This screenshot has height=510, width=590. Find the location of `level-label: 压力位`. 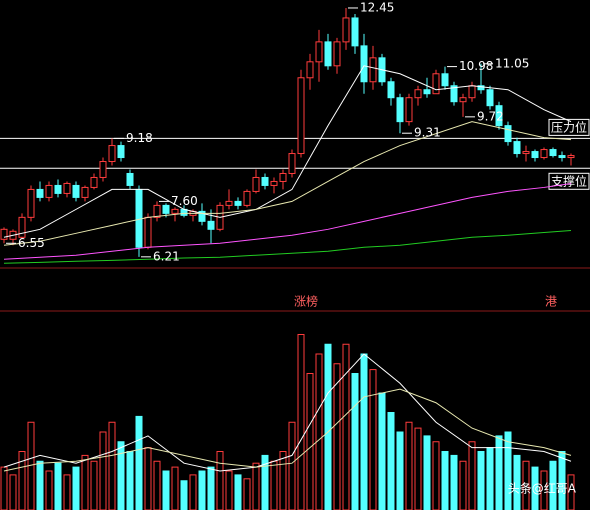

level-label: 压力位 is located at coordinates (569, 126).